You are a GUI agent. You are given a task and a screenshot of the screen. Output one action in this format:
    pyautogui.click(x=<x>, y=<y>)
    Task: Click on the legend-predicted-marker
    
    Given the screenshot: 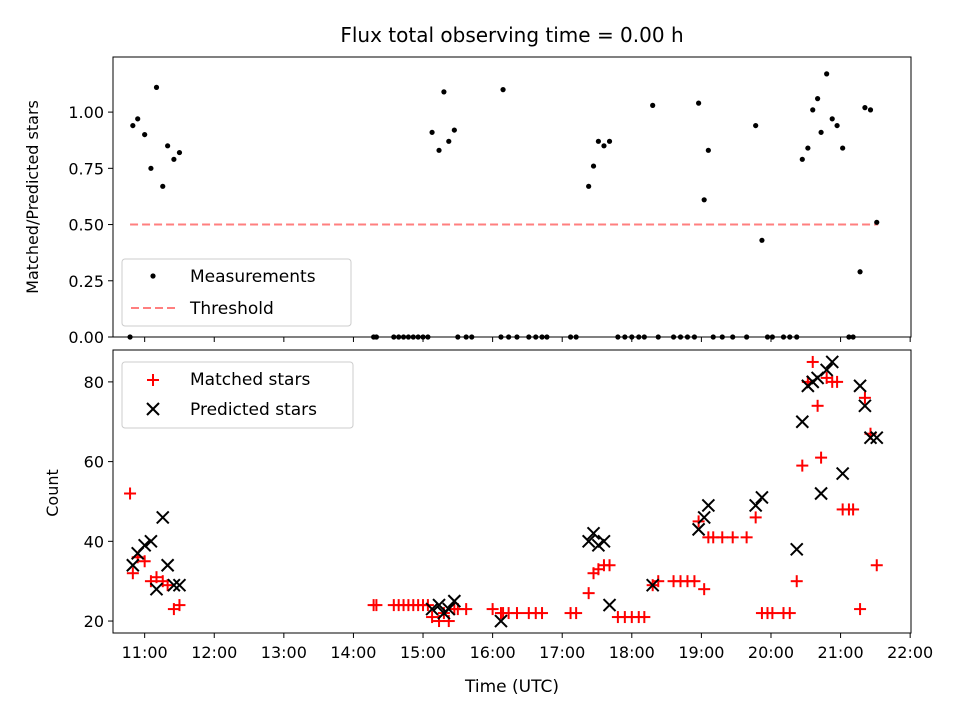 What is the action you would take?
    pyautogui.click(x=153, y=409)
    